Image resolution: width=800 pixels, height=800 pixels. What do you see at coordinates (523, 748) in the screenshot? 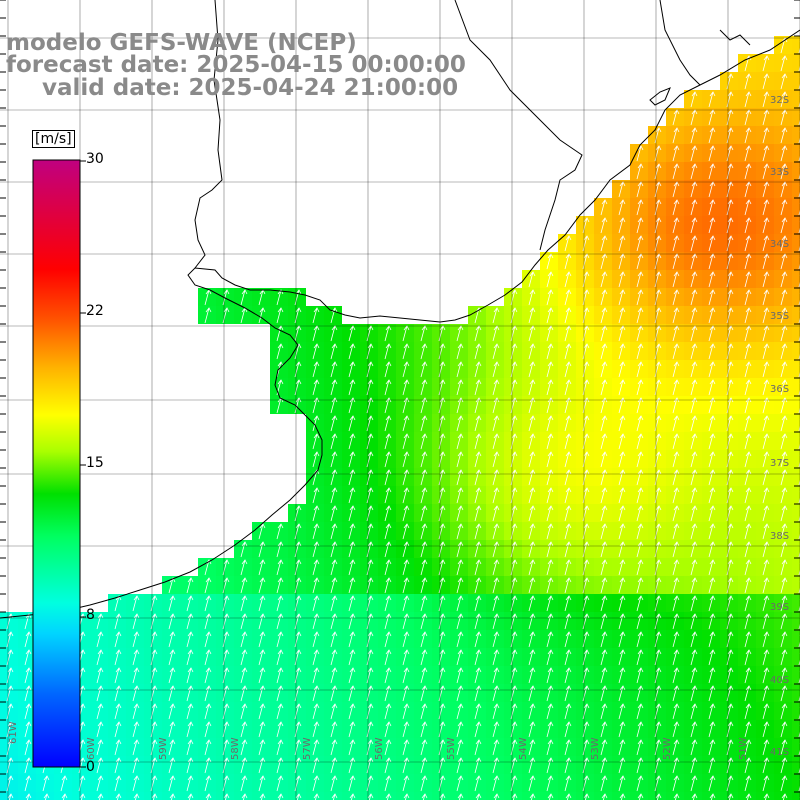
I see `lon-label: 54W` at bounding box center [523, 748].